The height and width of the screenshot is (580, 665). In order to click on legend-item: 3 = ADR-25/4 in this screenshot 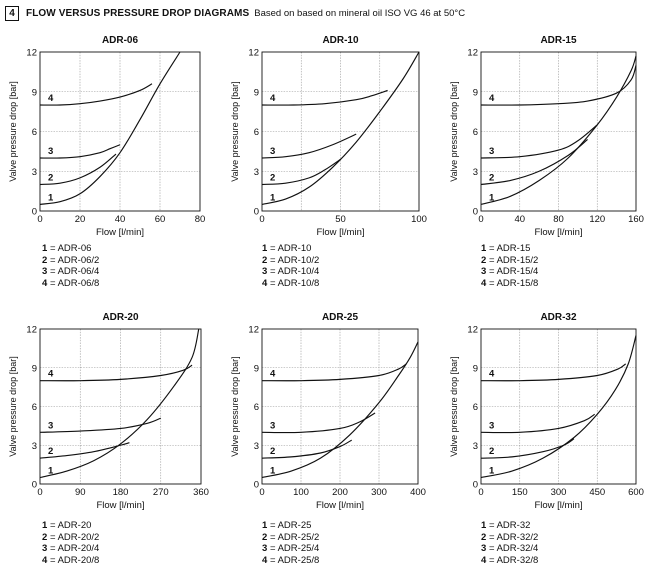, I will do `click(291, 548)`.